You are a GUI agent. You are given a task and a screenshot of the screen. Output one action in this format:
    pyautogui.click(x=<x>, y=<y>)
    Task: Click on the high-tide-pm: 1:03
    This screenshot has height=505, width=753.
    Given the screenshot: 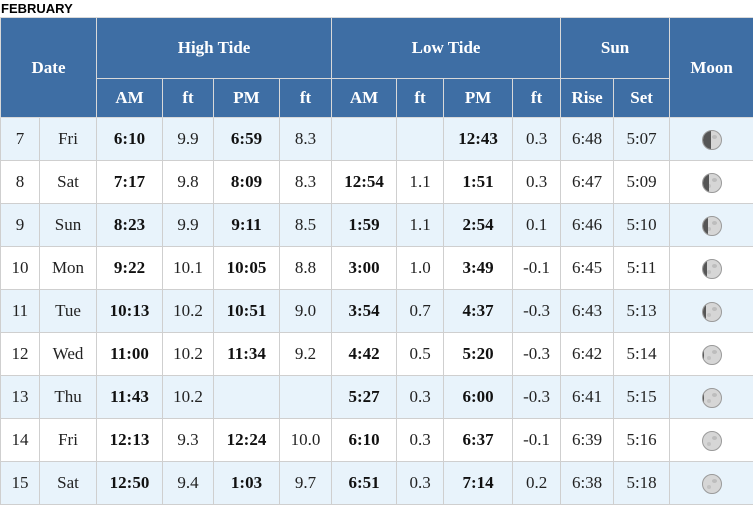 What is the action you would take?
    pyautogui.click(x=247, y=483)
    